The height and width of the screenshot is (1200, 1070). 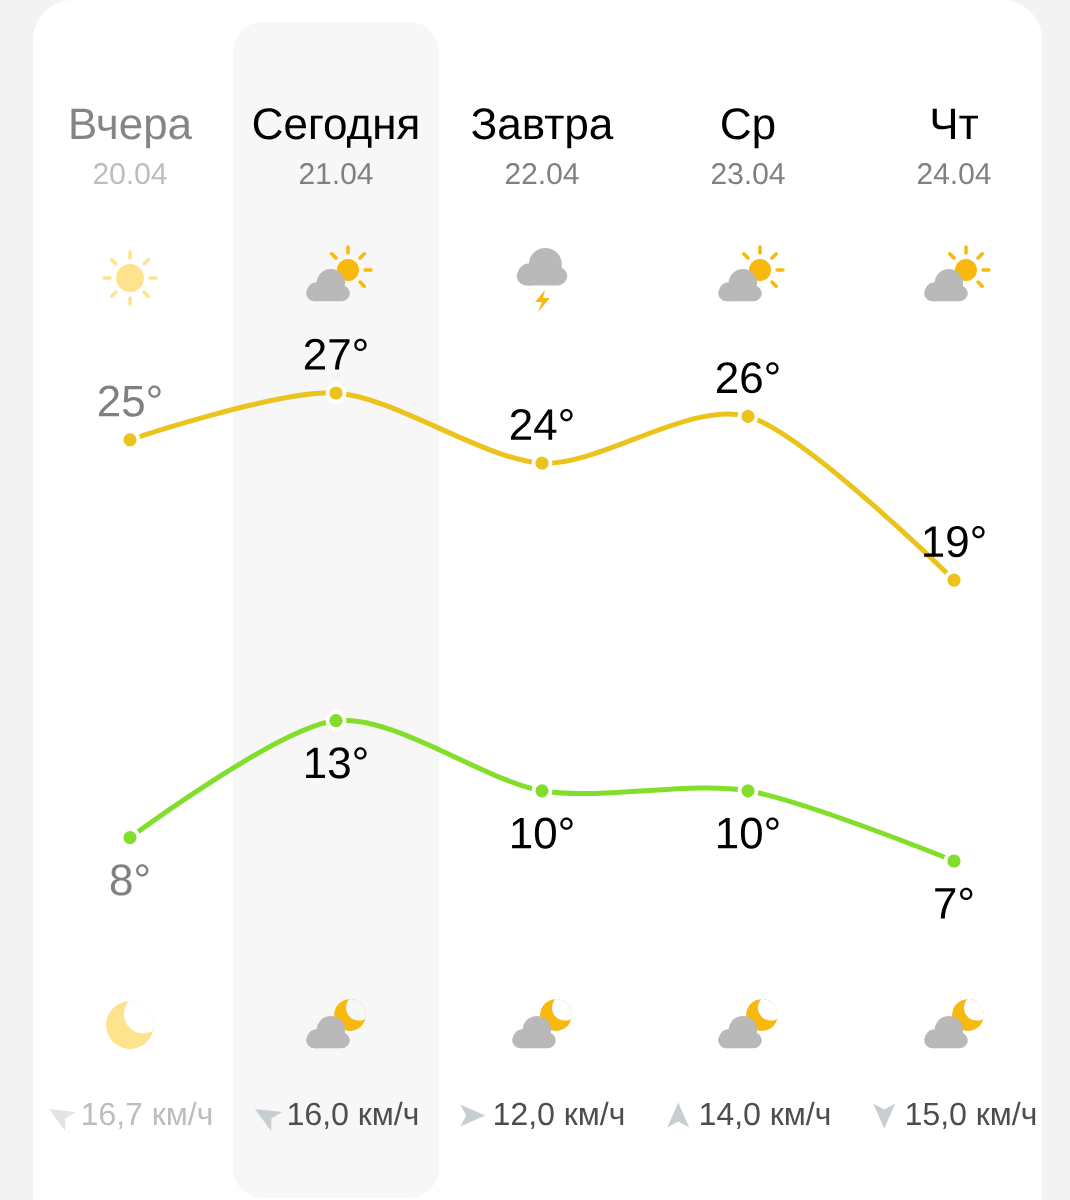 What do you see at coordinates (955, 123) in the screenshot?
I see `x-tick-label: Чт` at bounding box center [955, 123].